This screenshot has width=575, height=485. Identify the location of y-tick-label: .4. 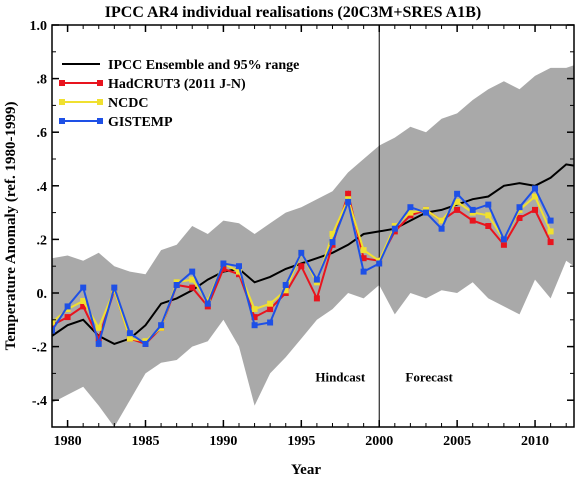
(42, 187).